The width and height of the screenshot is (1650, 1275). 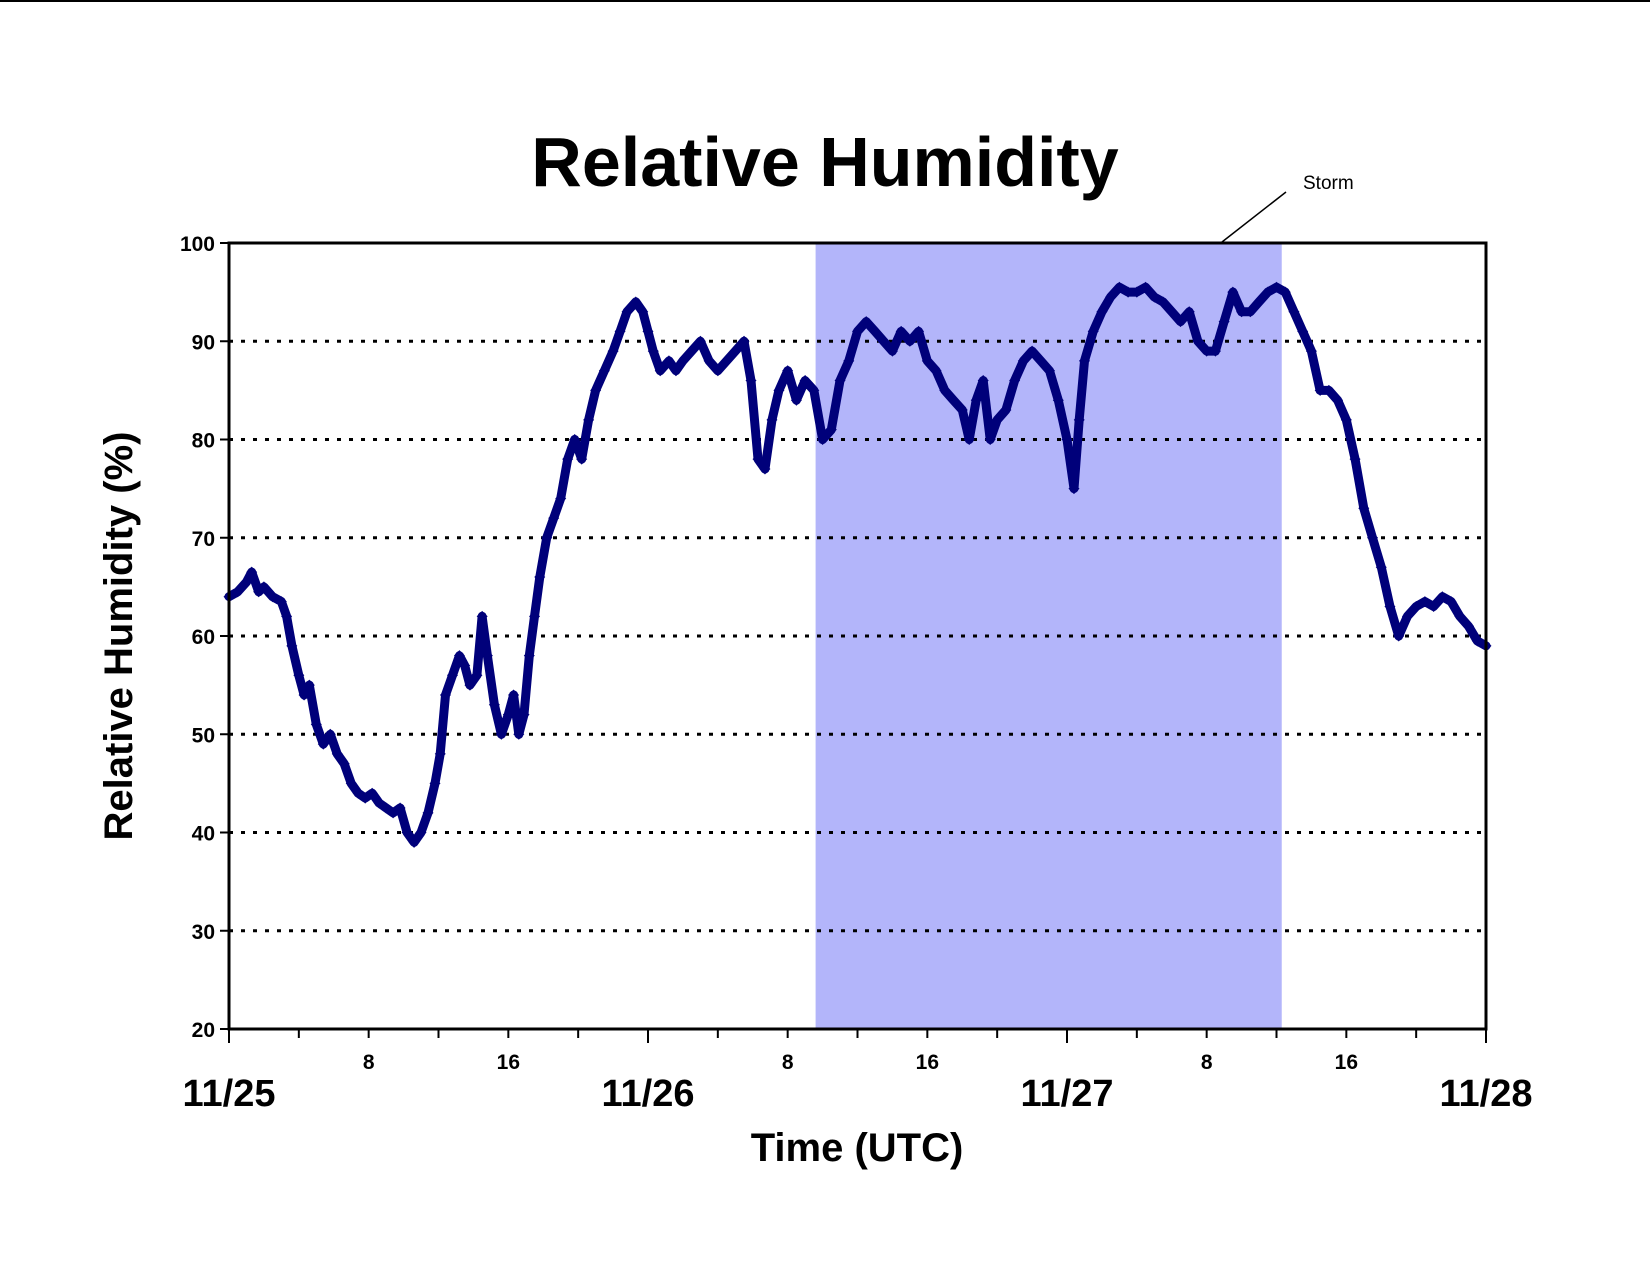 What do you see at coordinates (203, 342) in the screenshot?
I see `y-tick-label: 90` at bounding box center [203, 342].